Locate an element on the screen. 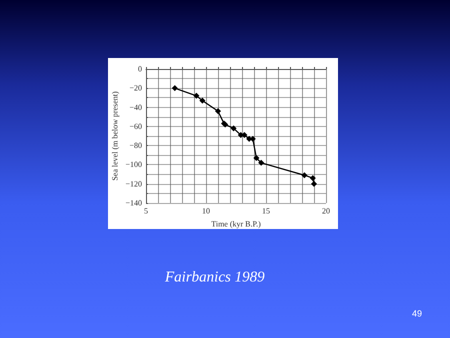 The image size is (450, 338). x-axis-title: Time (kyr B.P.) is located at coordinates (236, 224).